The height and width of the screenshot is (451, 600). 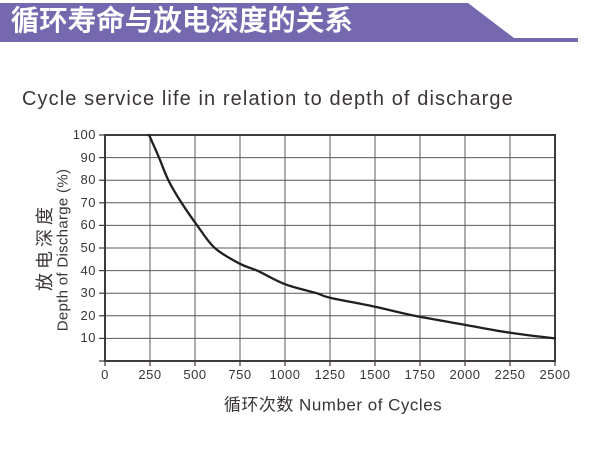 What do you see at coordinates (88, 315) in the screenshot?
I see `y-tick-label: 20` at bounding box center [88, 315].